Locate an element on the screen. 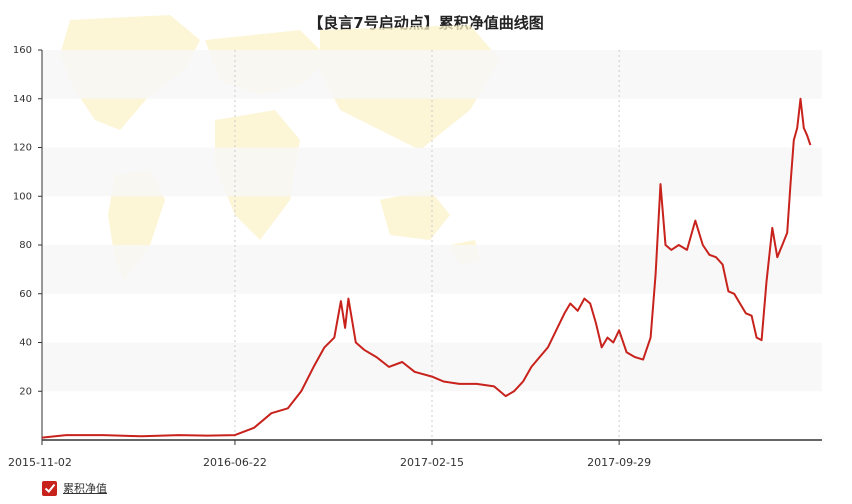  y-tick-label: 40 is located at coordinates (25, 343).